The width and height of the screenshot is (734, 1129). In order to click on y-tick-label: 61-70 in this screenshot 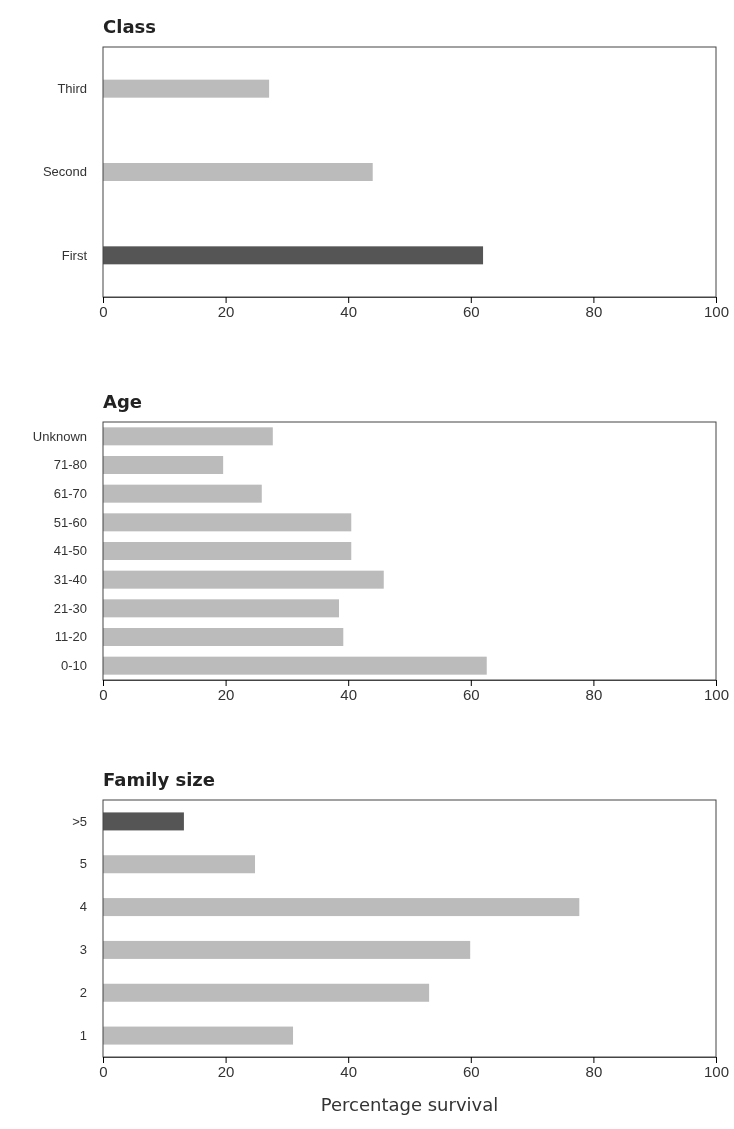, I will do `click(70, 493)`.